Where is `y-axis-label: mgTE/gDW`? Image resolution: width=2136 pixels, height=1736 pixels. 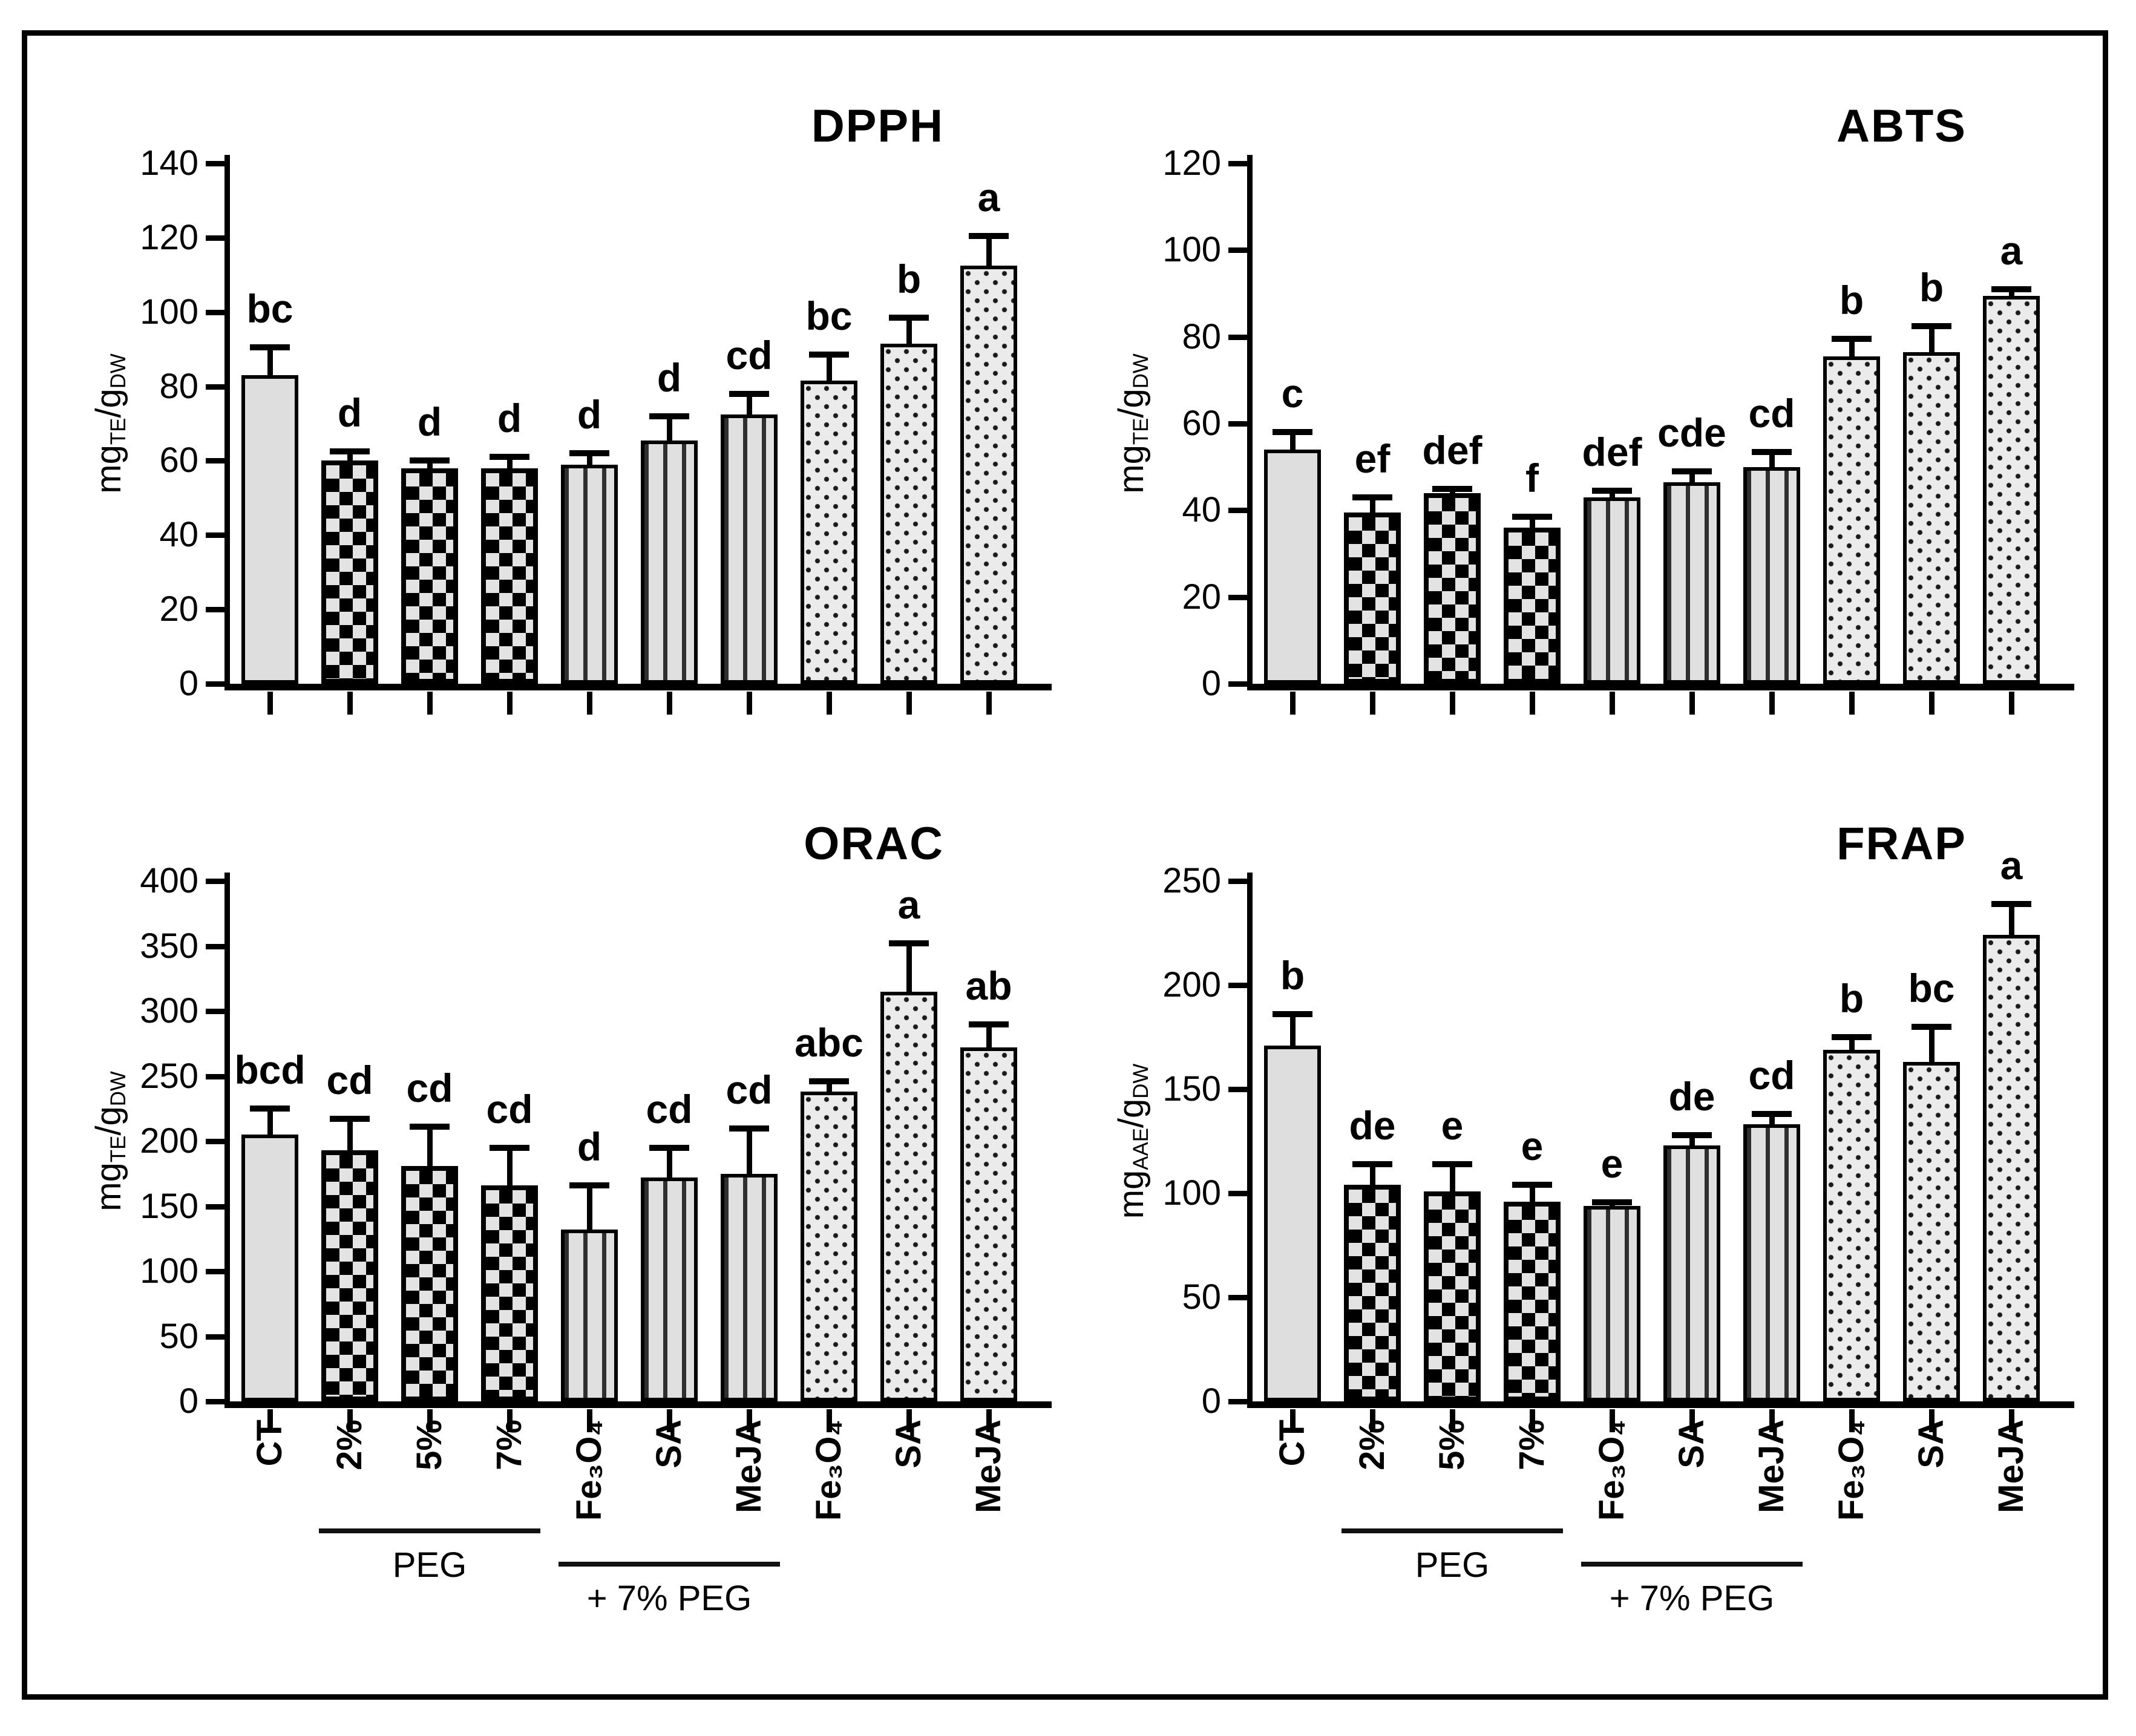 y-axis-label: mgTE/gDW is located at coordinates (109, 1141).